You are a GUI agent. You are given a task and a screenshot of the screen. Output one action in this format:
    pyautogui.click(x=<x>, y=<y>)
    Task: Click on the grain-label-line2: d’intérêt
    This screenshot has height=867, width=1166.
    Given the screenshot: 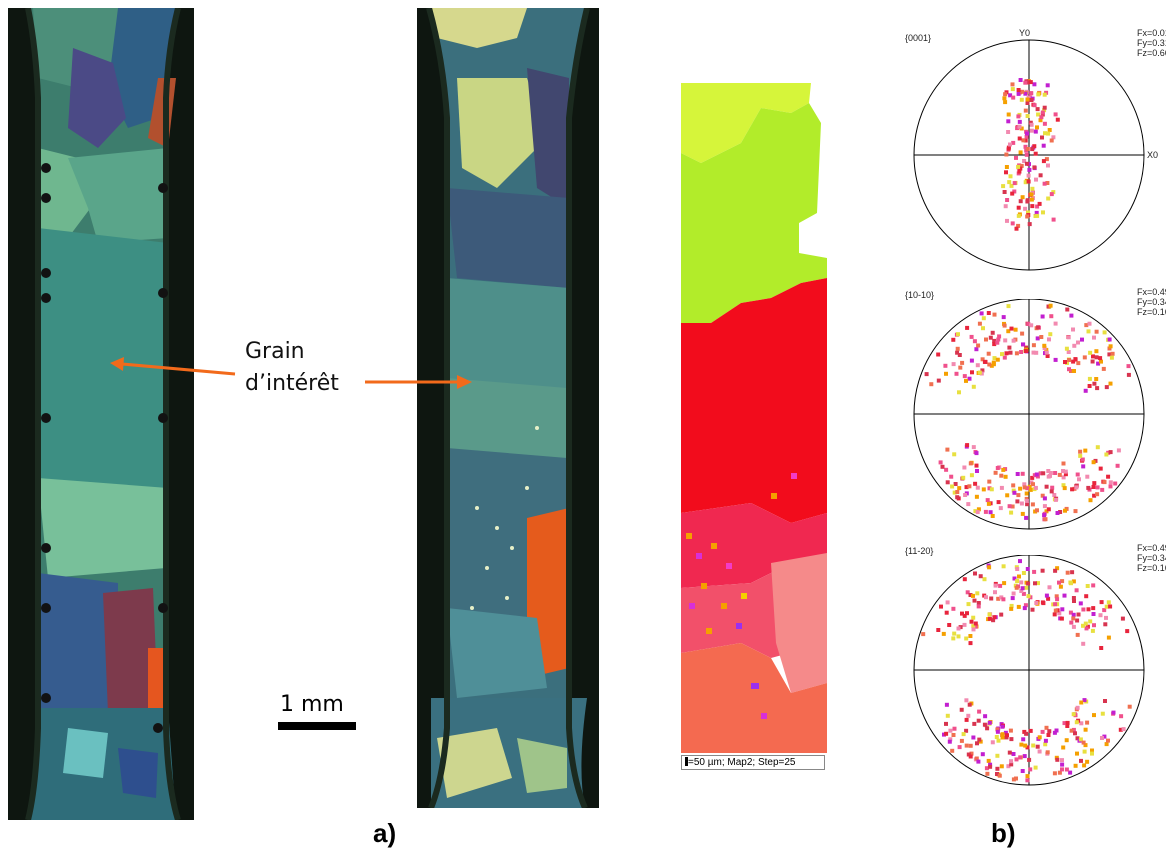 What is the action you would take?
    pyautogui.click(x=292, y=383)
    